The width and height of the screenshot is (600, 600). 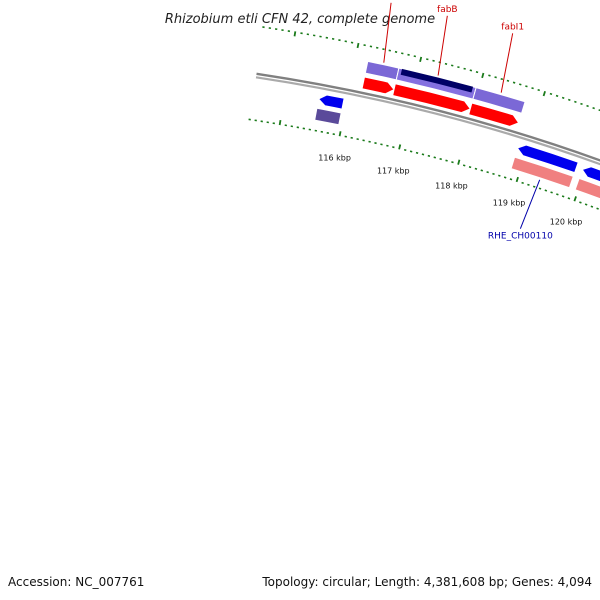 I want to click on gene-label-fabI1: fabI1, so click(x=512, y=27).